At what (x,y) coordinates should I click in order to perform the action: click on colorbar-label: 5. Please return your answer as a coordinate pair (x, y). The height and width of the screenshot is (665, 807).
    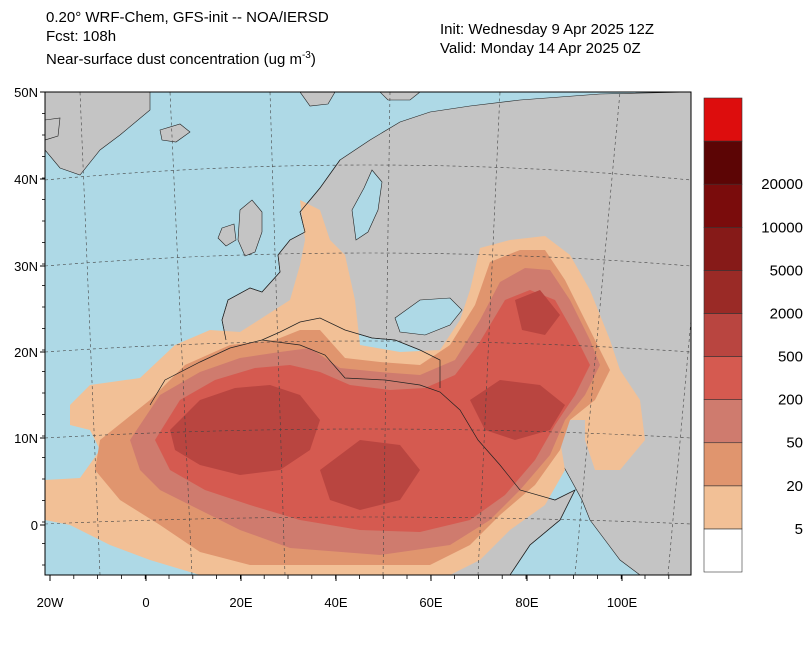
    Looking at the image, I should click on (799, 529).